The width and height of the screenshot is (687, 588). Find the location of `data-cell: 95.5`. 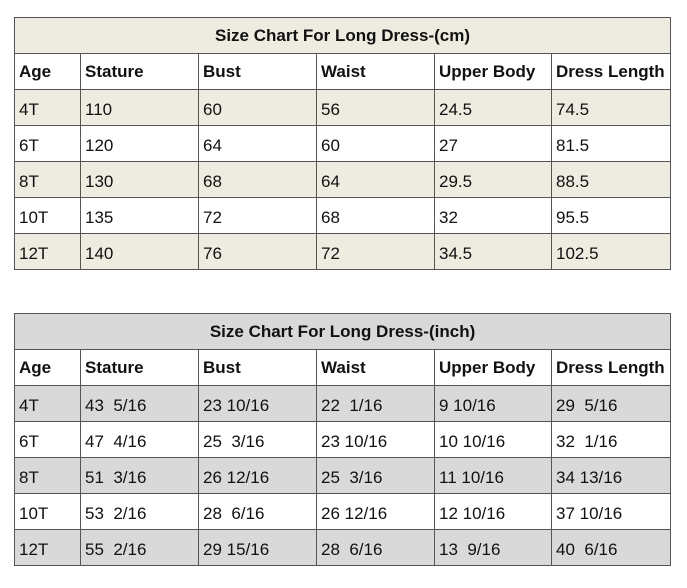

data-cell: 95.5 is located at coordinates (611, 215).